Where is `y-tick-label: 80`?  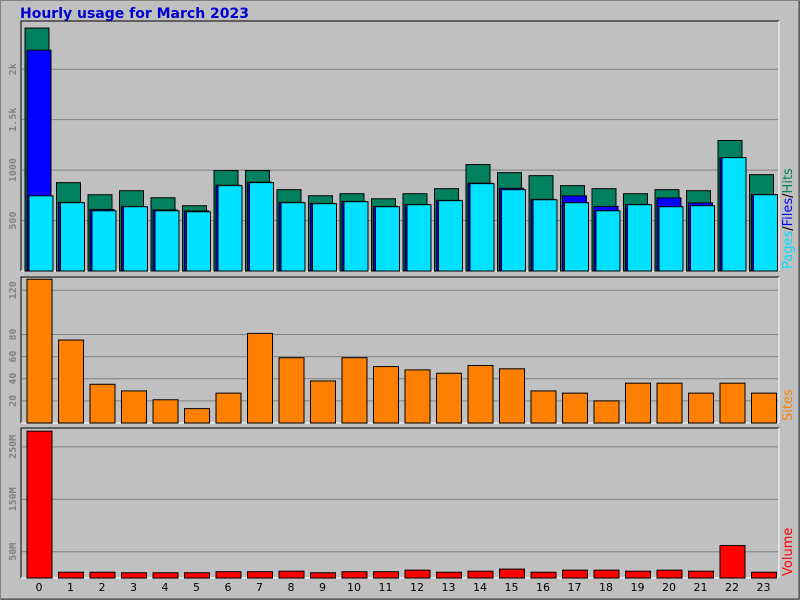
y-tick-label: 80 is located at coordinates (13, 334).